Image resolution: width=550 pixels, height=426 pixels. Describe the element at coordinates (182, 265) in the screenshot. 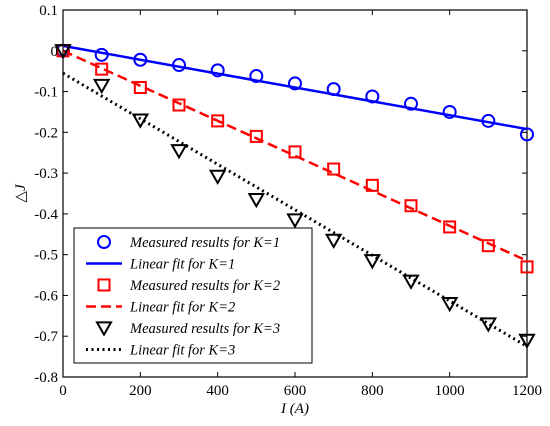

I see `legend-label-1: Linear fit for K=1` at that location.